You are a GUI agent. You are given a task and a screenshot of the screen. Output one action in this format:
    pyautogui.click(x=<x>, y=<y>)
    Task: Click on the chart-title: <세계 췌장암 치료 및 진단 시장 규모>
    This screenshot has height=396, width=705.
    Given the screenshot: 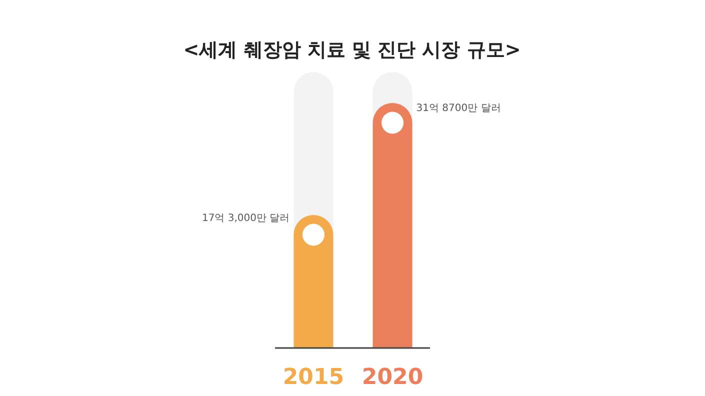 What is the action you would take?
    pyautogui.click(x=352, y=50)
    